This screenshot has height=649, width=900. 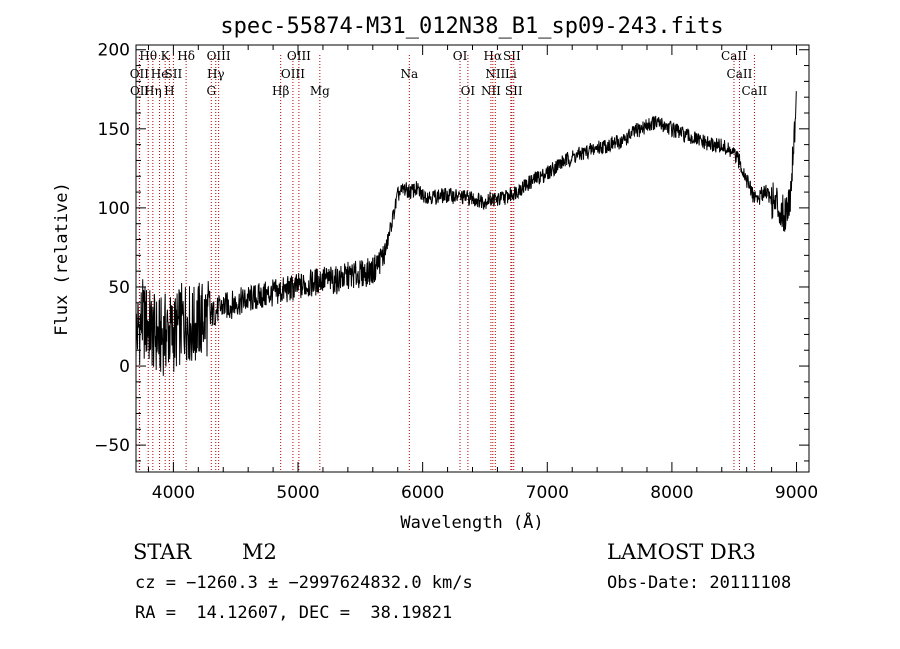 What do you see at coordinates (297, 493) in the screenshot?
I see `x-tick-label: 5000` at bounding box center [297, 493].